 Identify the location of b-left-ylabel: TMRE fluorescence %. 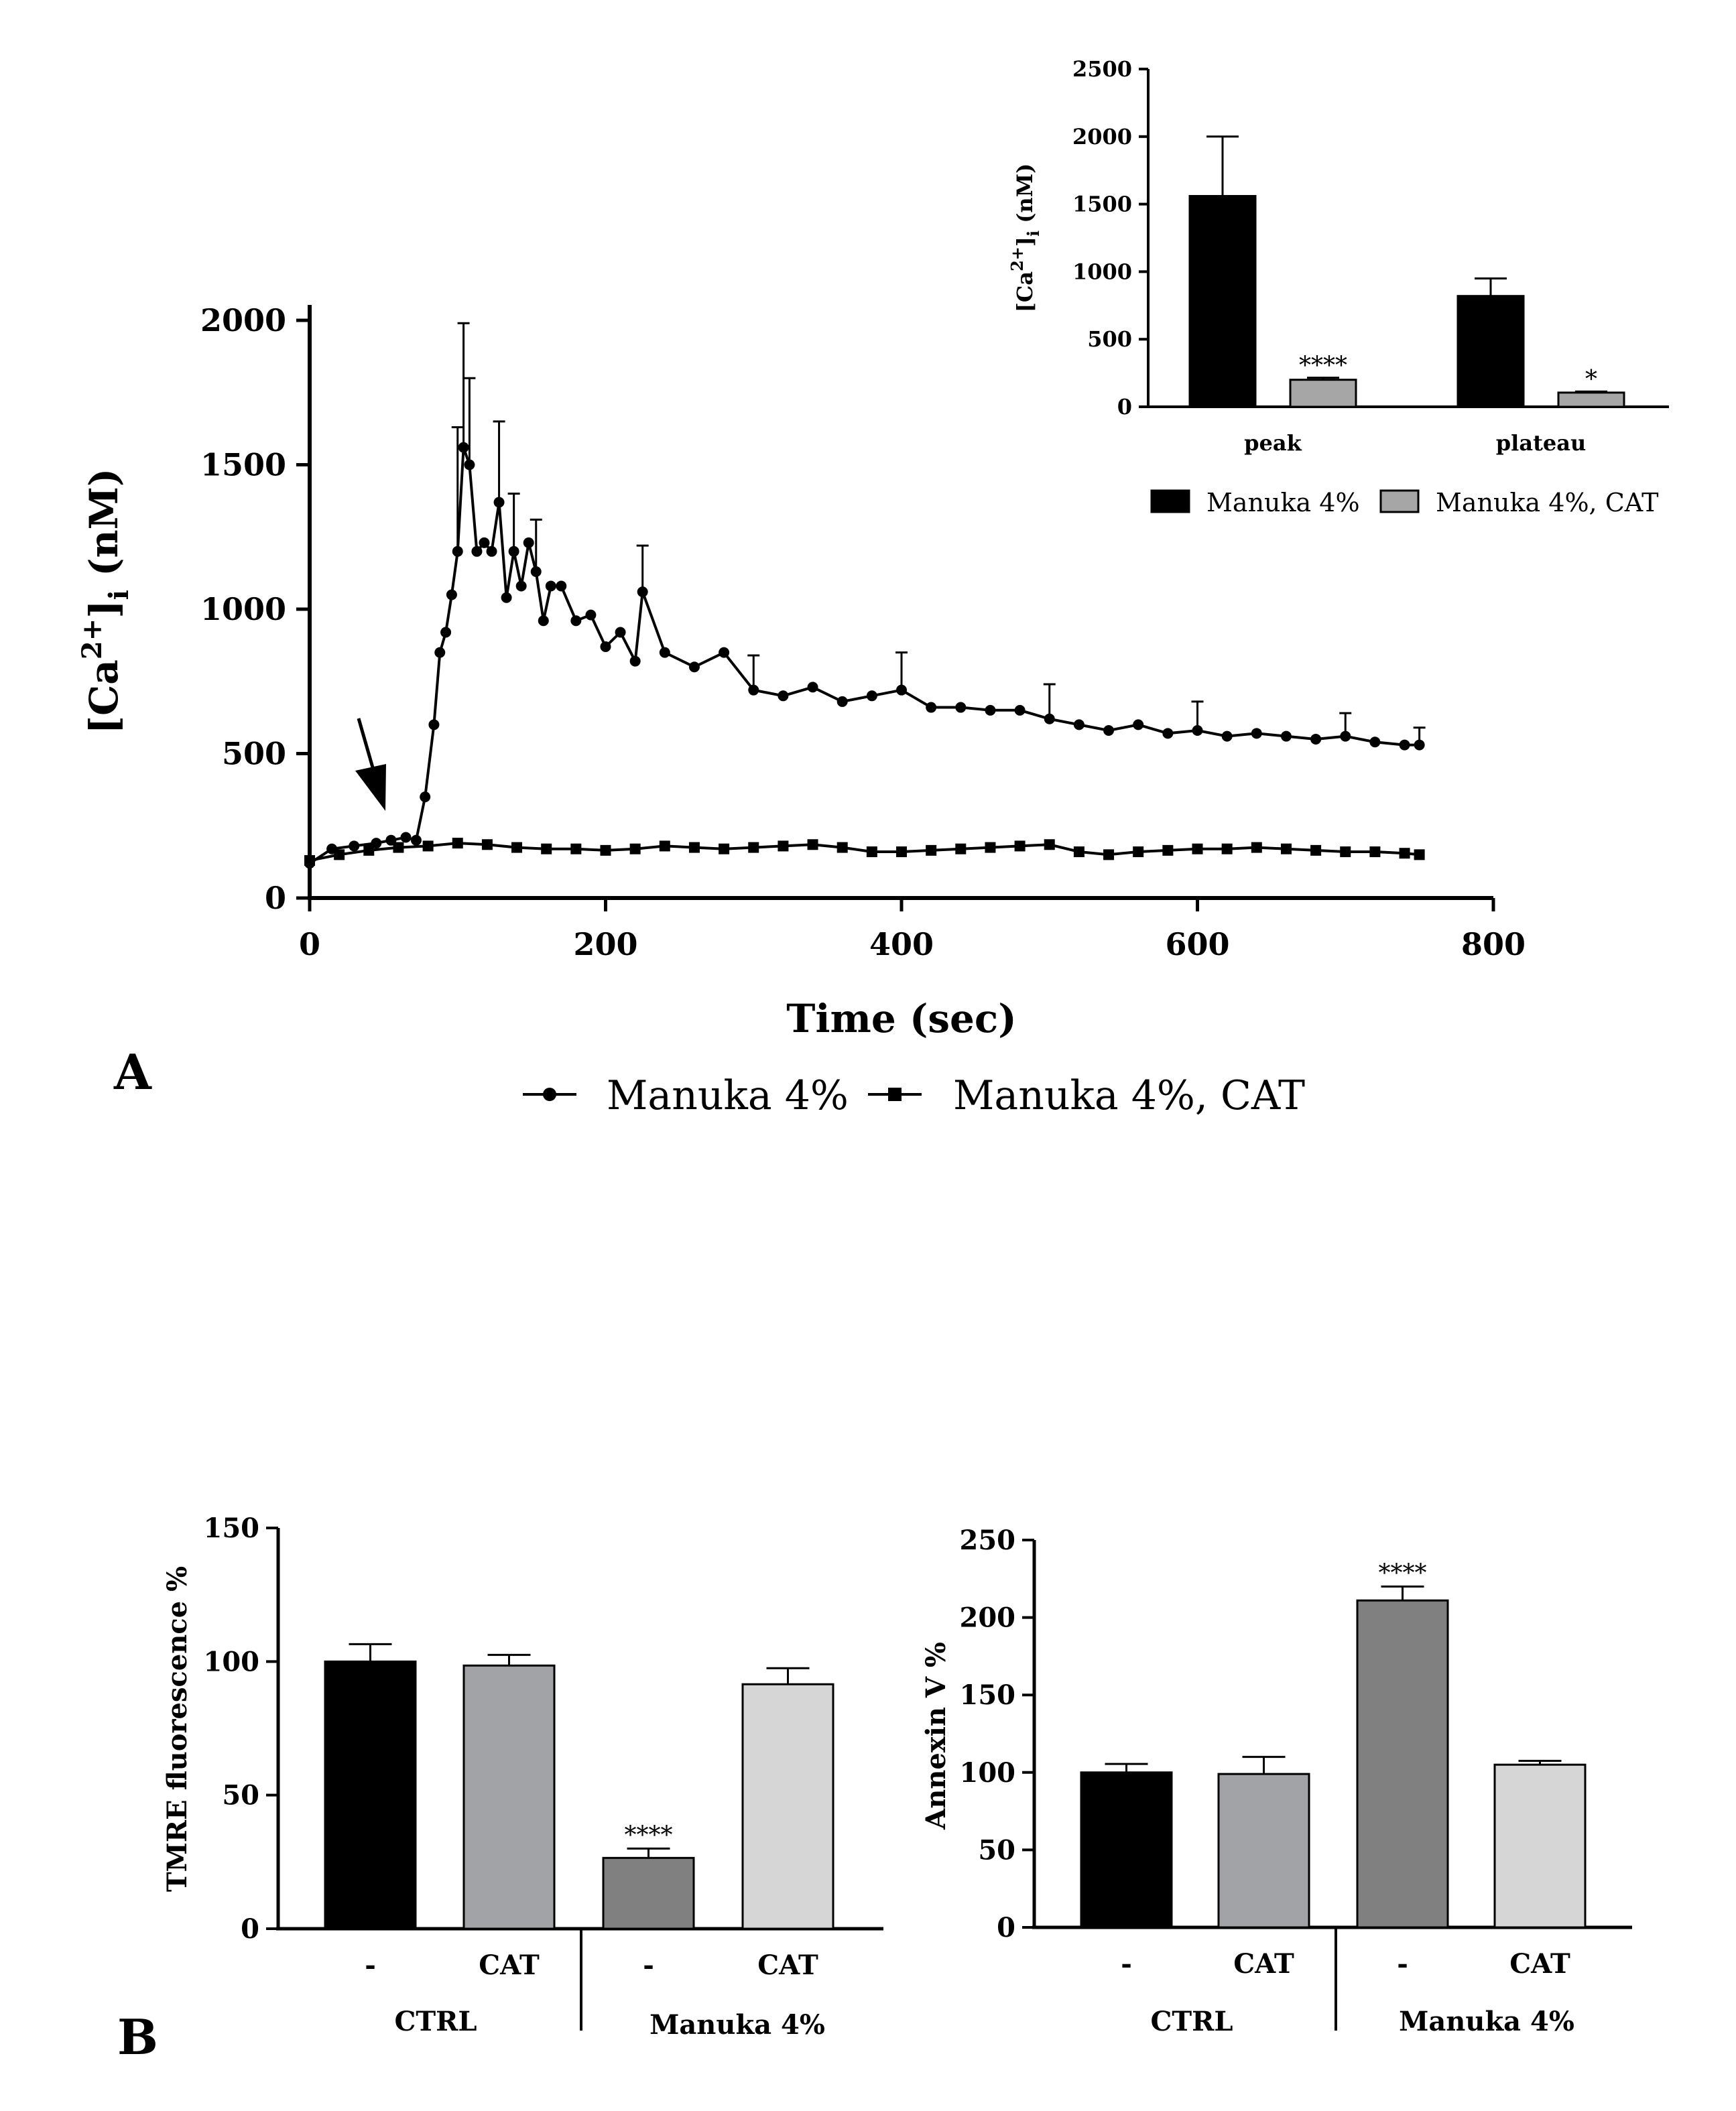
(177, 1729).